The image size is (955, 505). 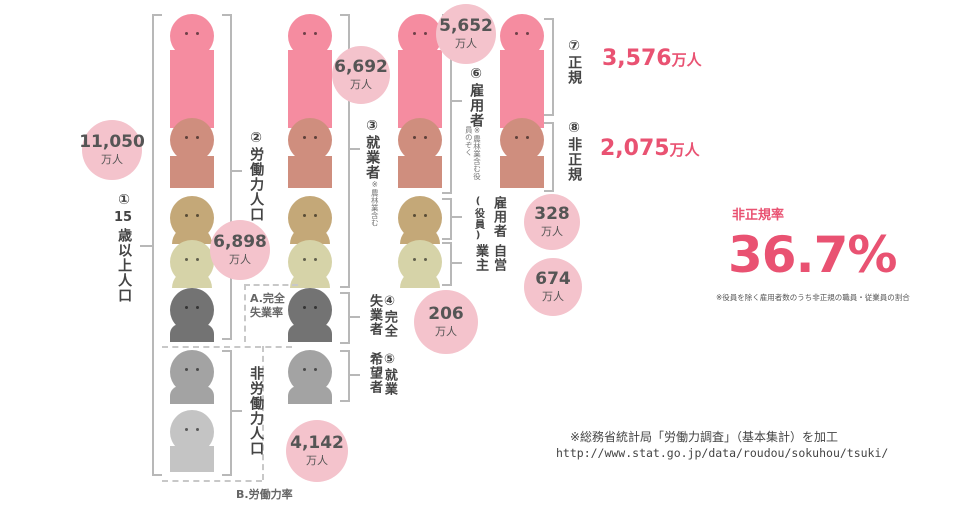 What do you see at coordinates (480, 258) in the screenshot?
I see `label-self-sub: 業主` at bounding box center [480, 258].